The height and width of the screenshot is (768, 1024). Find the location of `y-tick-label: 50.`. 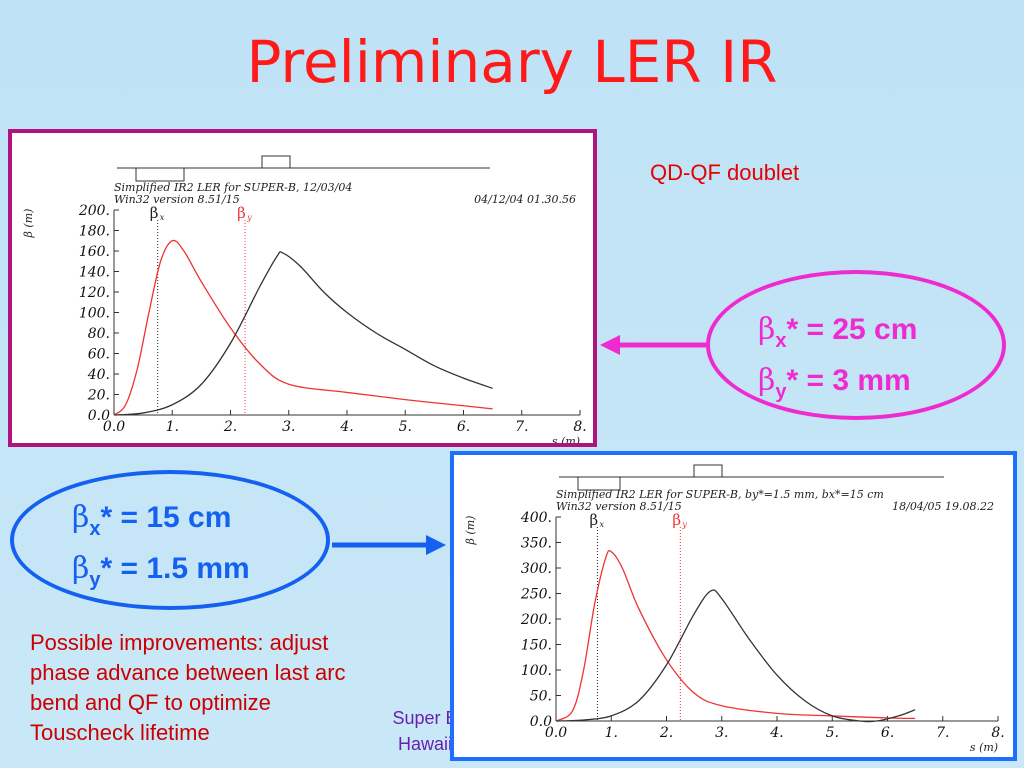

y-tick-label: 50. is located at coordinates (541, 697).